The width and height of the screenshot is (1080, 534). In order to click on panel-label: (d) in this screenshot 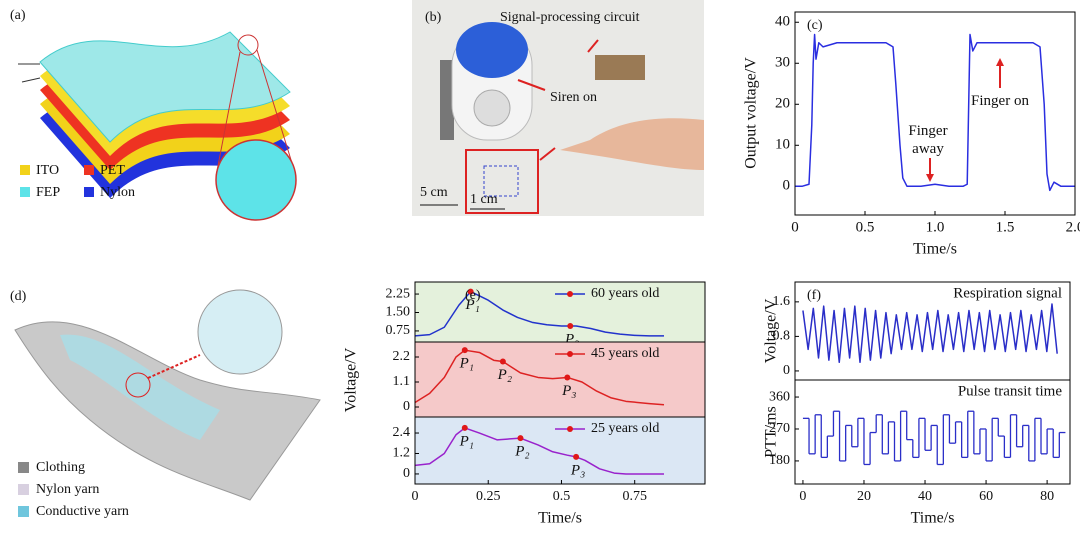, I will do `click(18, 296)`.